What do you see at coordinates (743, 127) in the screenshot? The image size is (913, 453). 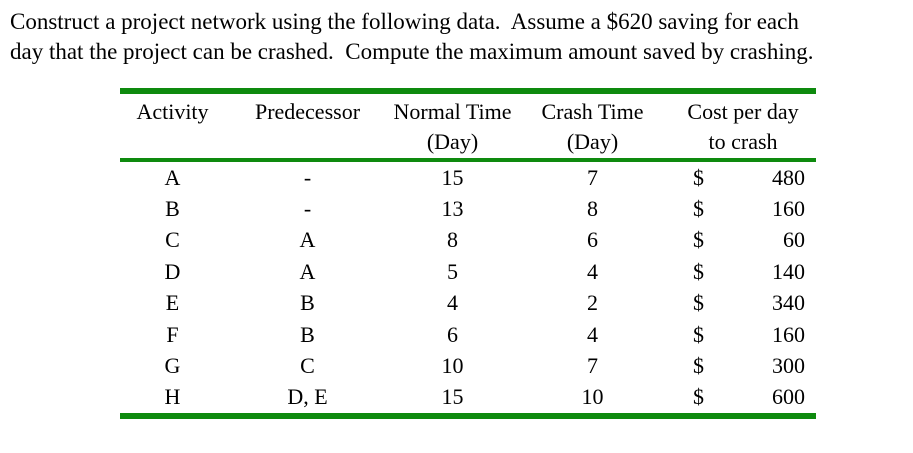 I see `column-header-cost-per-day: Cost per day to crash` at bounding box center [743, 127].